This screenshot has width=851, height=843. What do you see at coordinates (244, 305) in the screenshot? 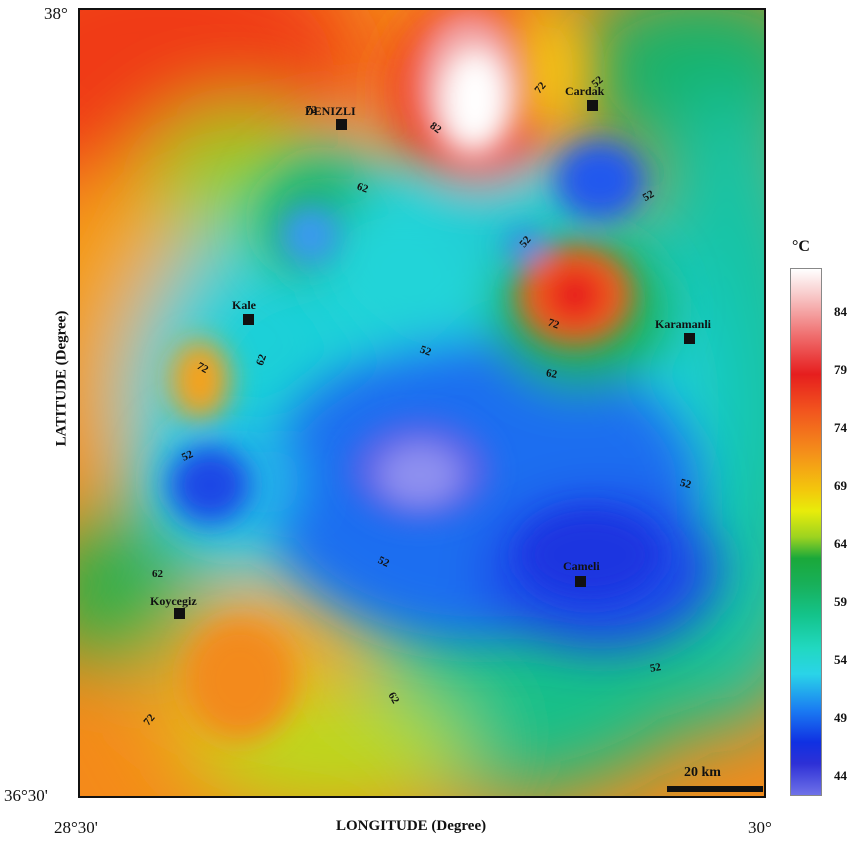
I see `town-label: Kale` at bounding box center [244, 305].